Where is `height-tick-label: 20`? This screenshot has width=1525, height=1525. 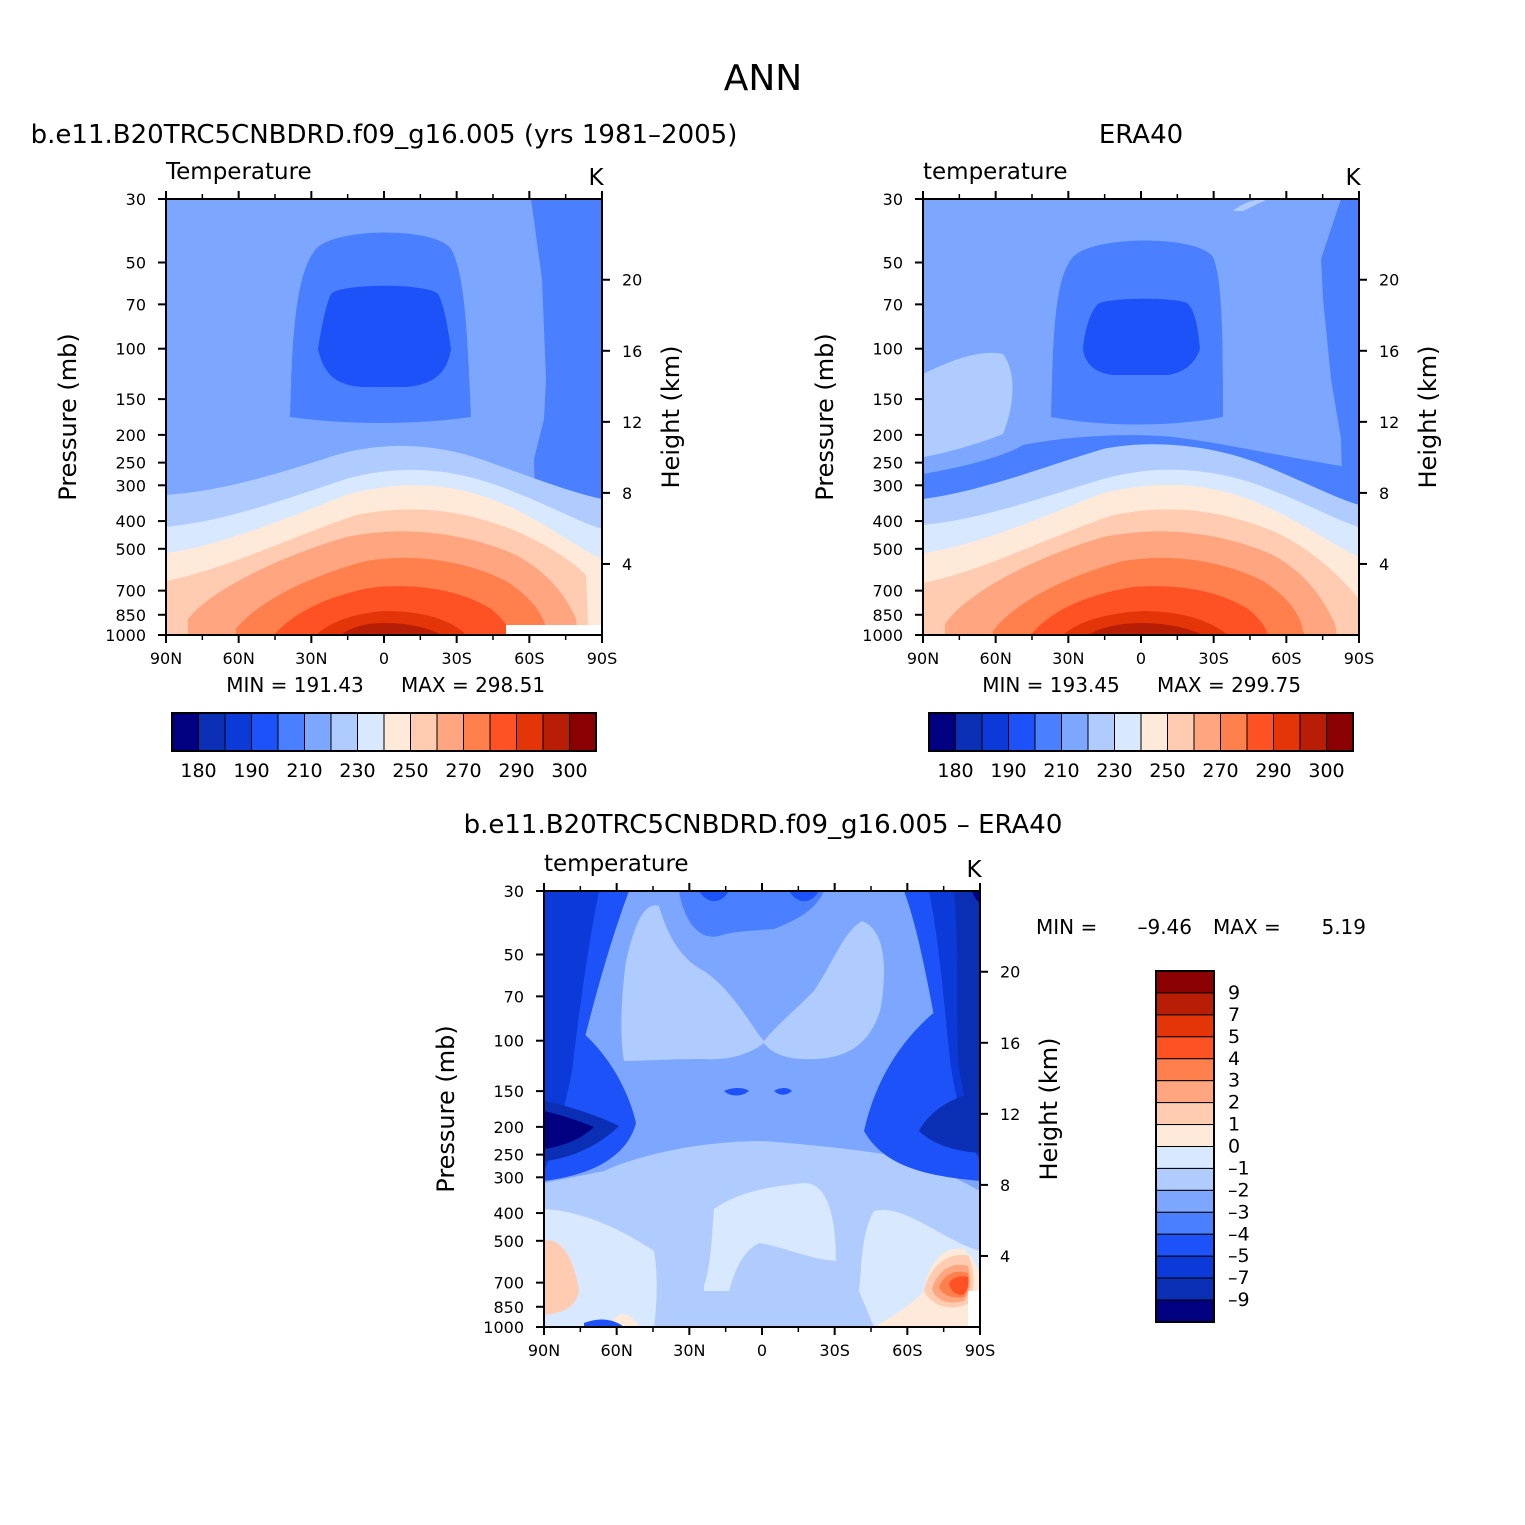 height-tick-label: 20 is located at coordinates (1389, 280).